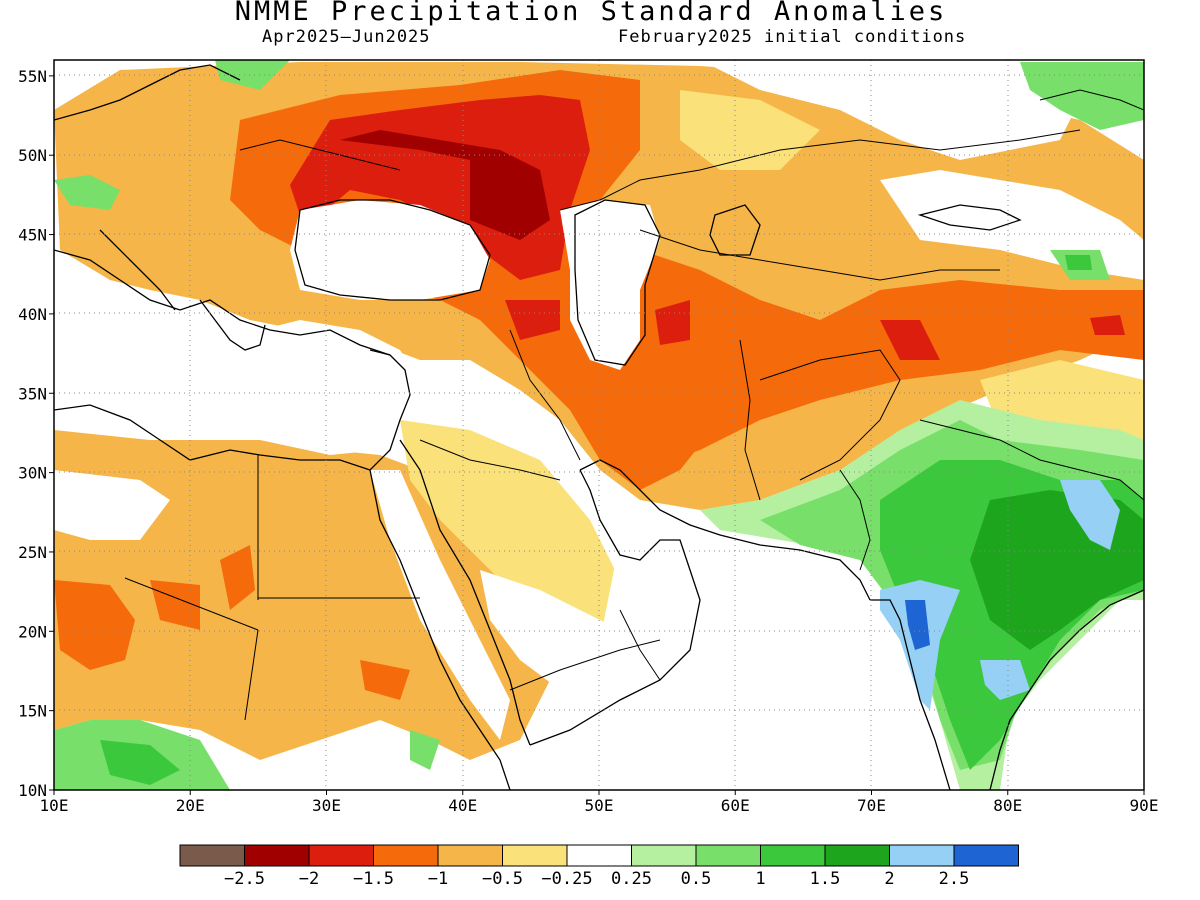 Image resolution: width=1200 pixels, height=900 pixels. I want to click on anomaly-region-northeast-green, so click(1082, 96).